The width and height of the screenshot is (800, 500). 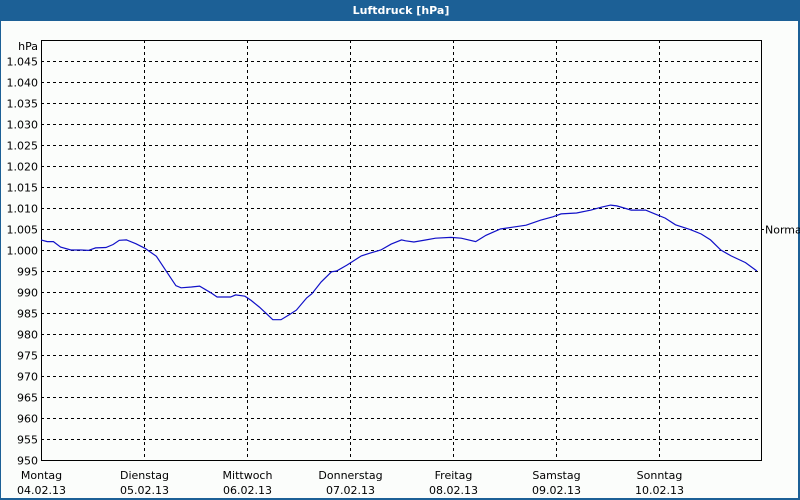 I want to click on x-tick-day: Dienstag, so click(x=144, y=475).